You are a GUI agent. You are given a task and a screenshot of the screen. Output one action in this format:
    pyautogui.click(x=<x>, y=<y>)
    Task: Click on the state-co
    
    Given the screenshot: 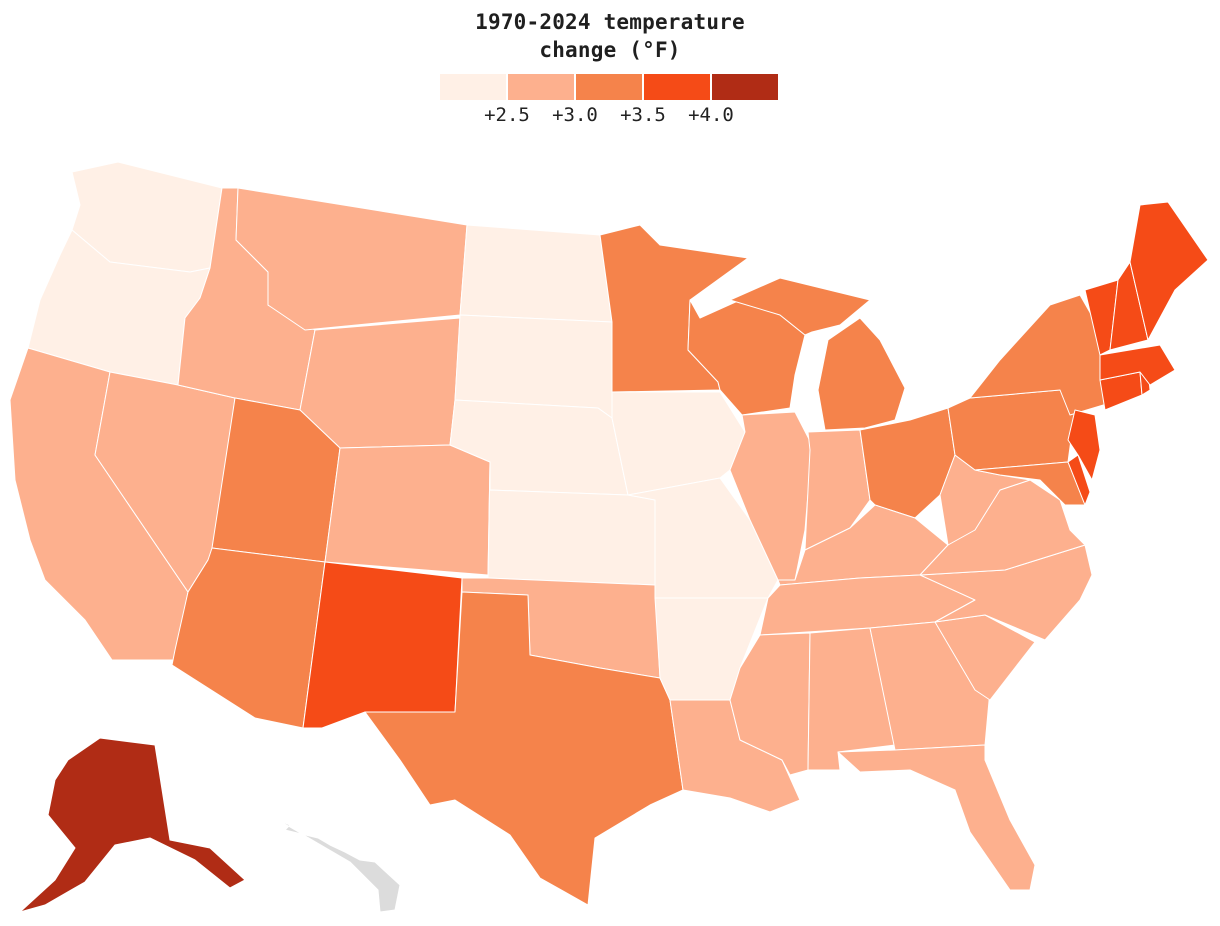 What is the action you would take?
    pyautogui.click(x=407, y=510)
    